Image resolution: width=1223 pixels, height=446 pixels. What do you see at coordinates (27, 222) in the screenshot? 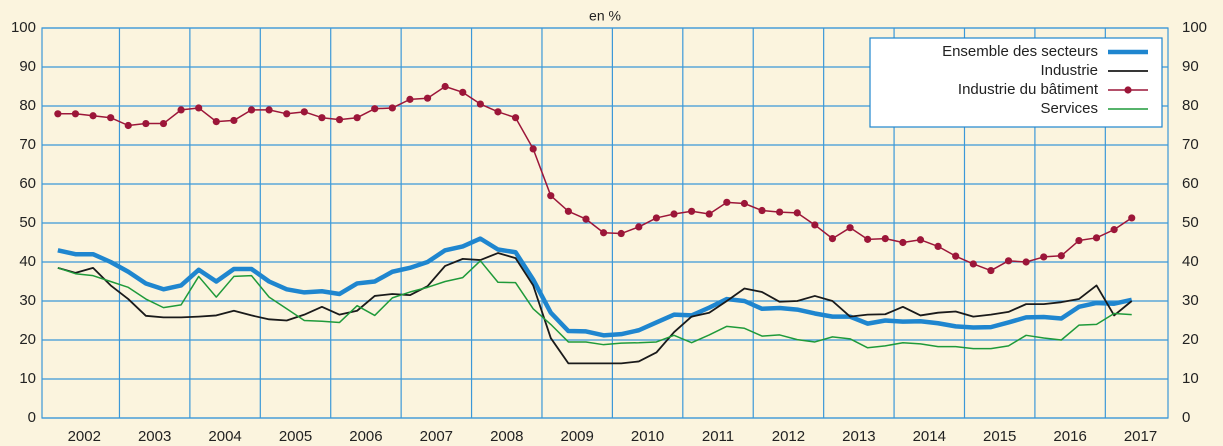
I see `y-tick-label: 50` at bounding box center [27, 222].